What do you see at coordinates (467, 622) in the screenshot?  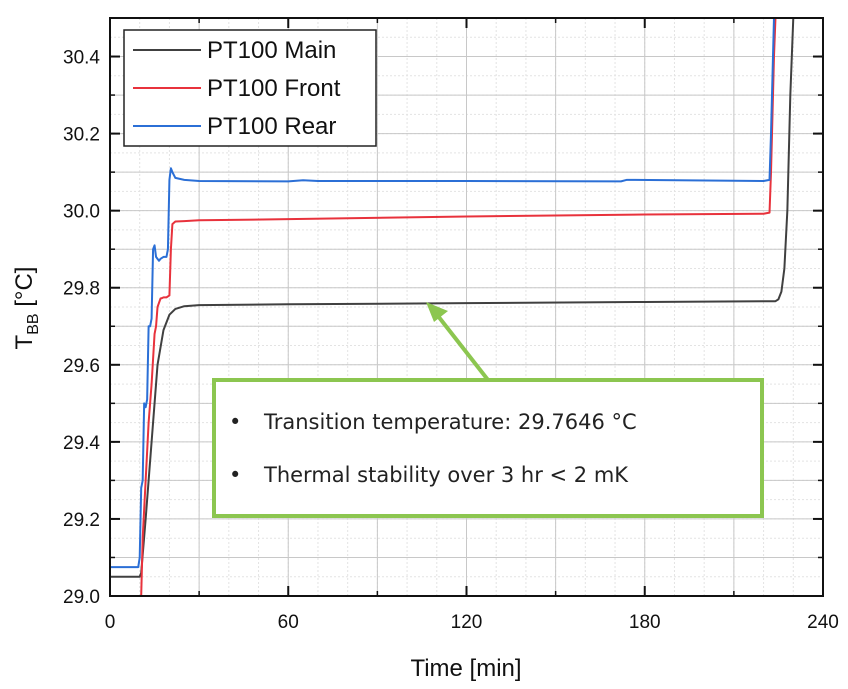 I see `x-tick-label: 120` at bounding box center [467, 622].